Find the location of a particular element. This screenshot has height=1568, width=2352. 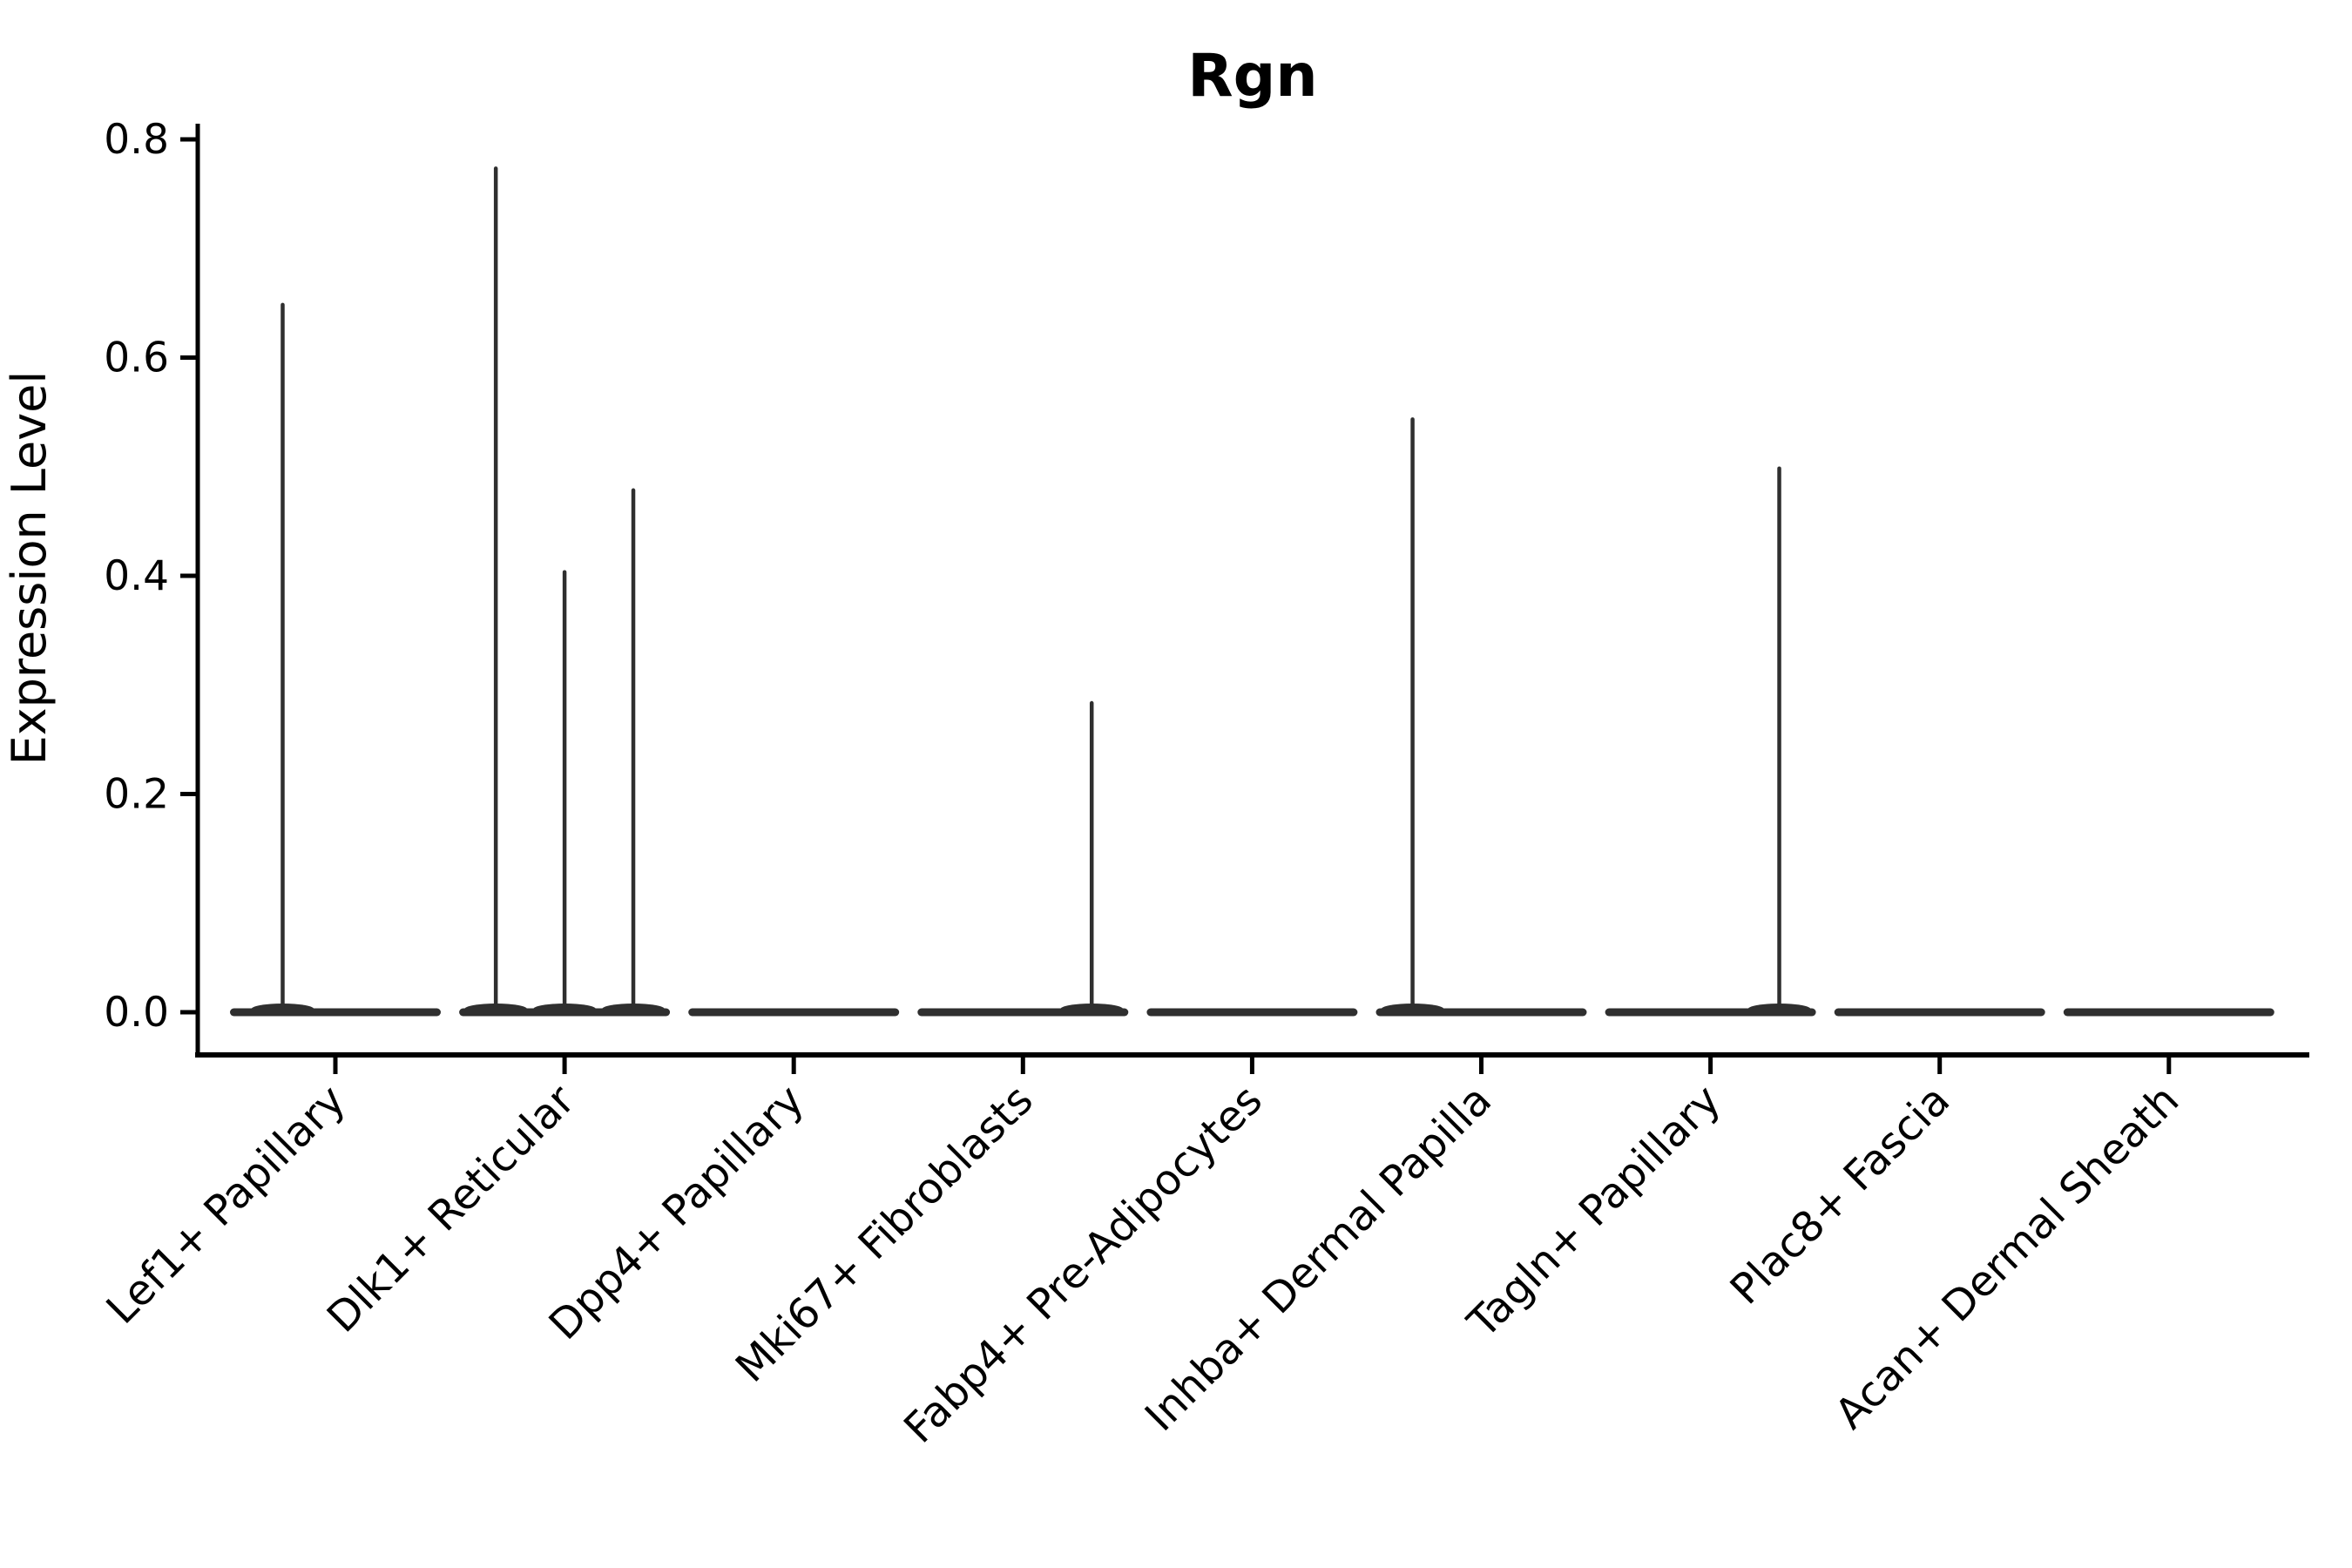

y-axis-ticks: 0.0 0.2 0.4 0.6 0.8 is located at coordinates (151, 576).